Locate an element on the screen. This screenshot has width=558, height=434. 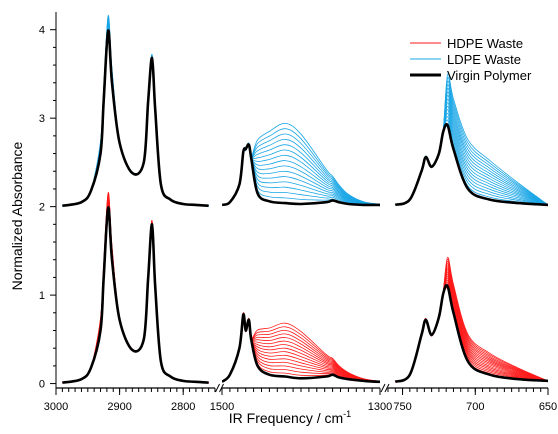
x-tick-label: 2800 is located at coordinates (183, 407).